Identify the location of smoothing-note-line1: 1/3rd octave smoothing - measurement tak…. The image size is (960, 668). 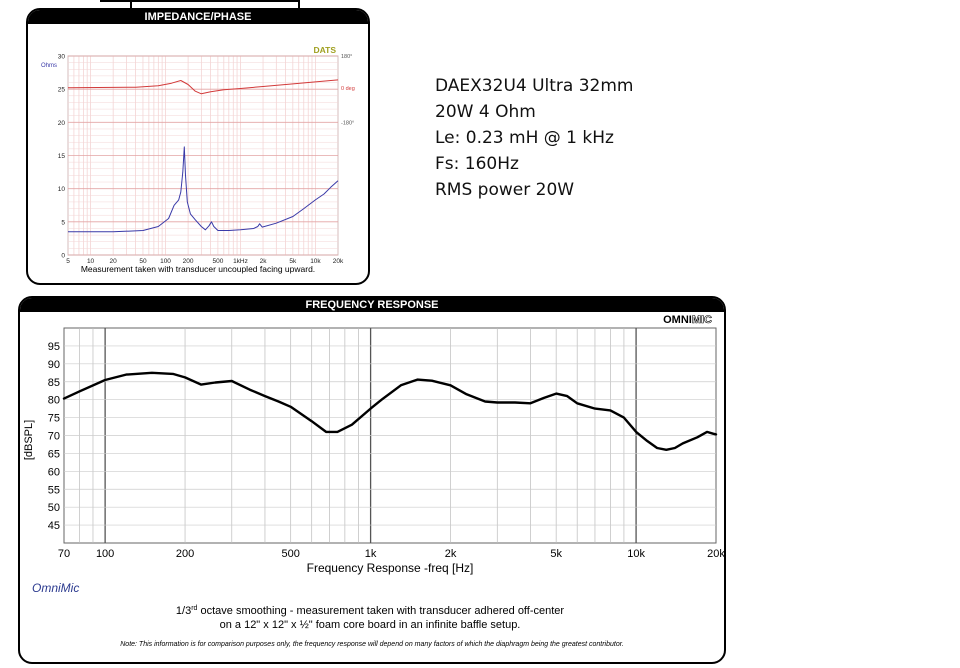
(370, 611).